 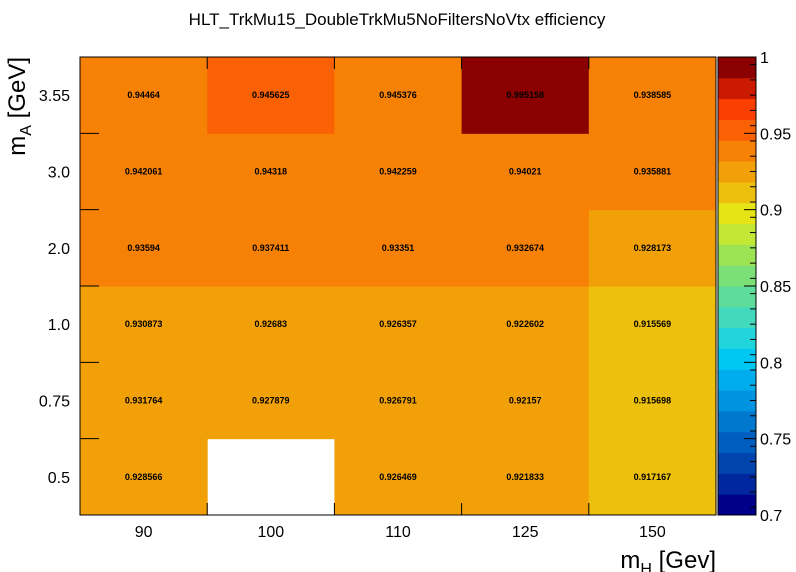 What do you see at coordinates (771, 363) in the screenshot?
I see `colorbar-tick-label: 0.8` at bounding box center [771, 363].